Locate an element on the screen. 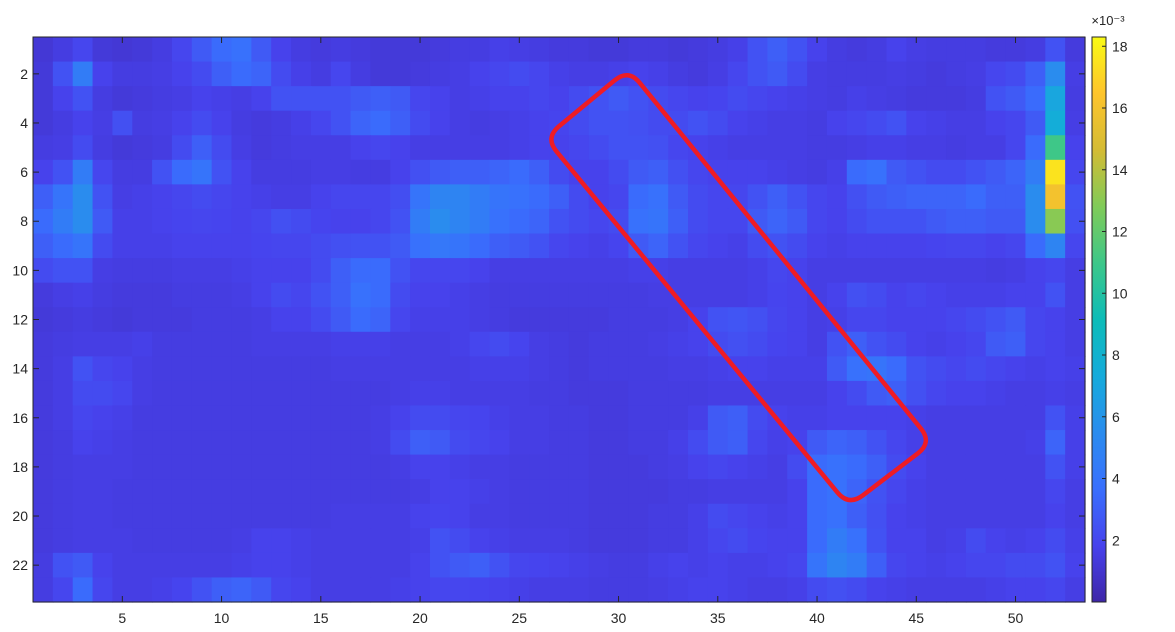  x-tick-label: 15 is located at coordinates (321, 618).